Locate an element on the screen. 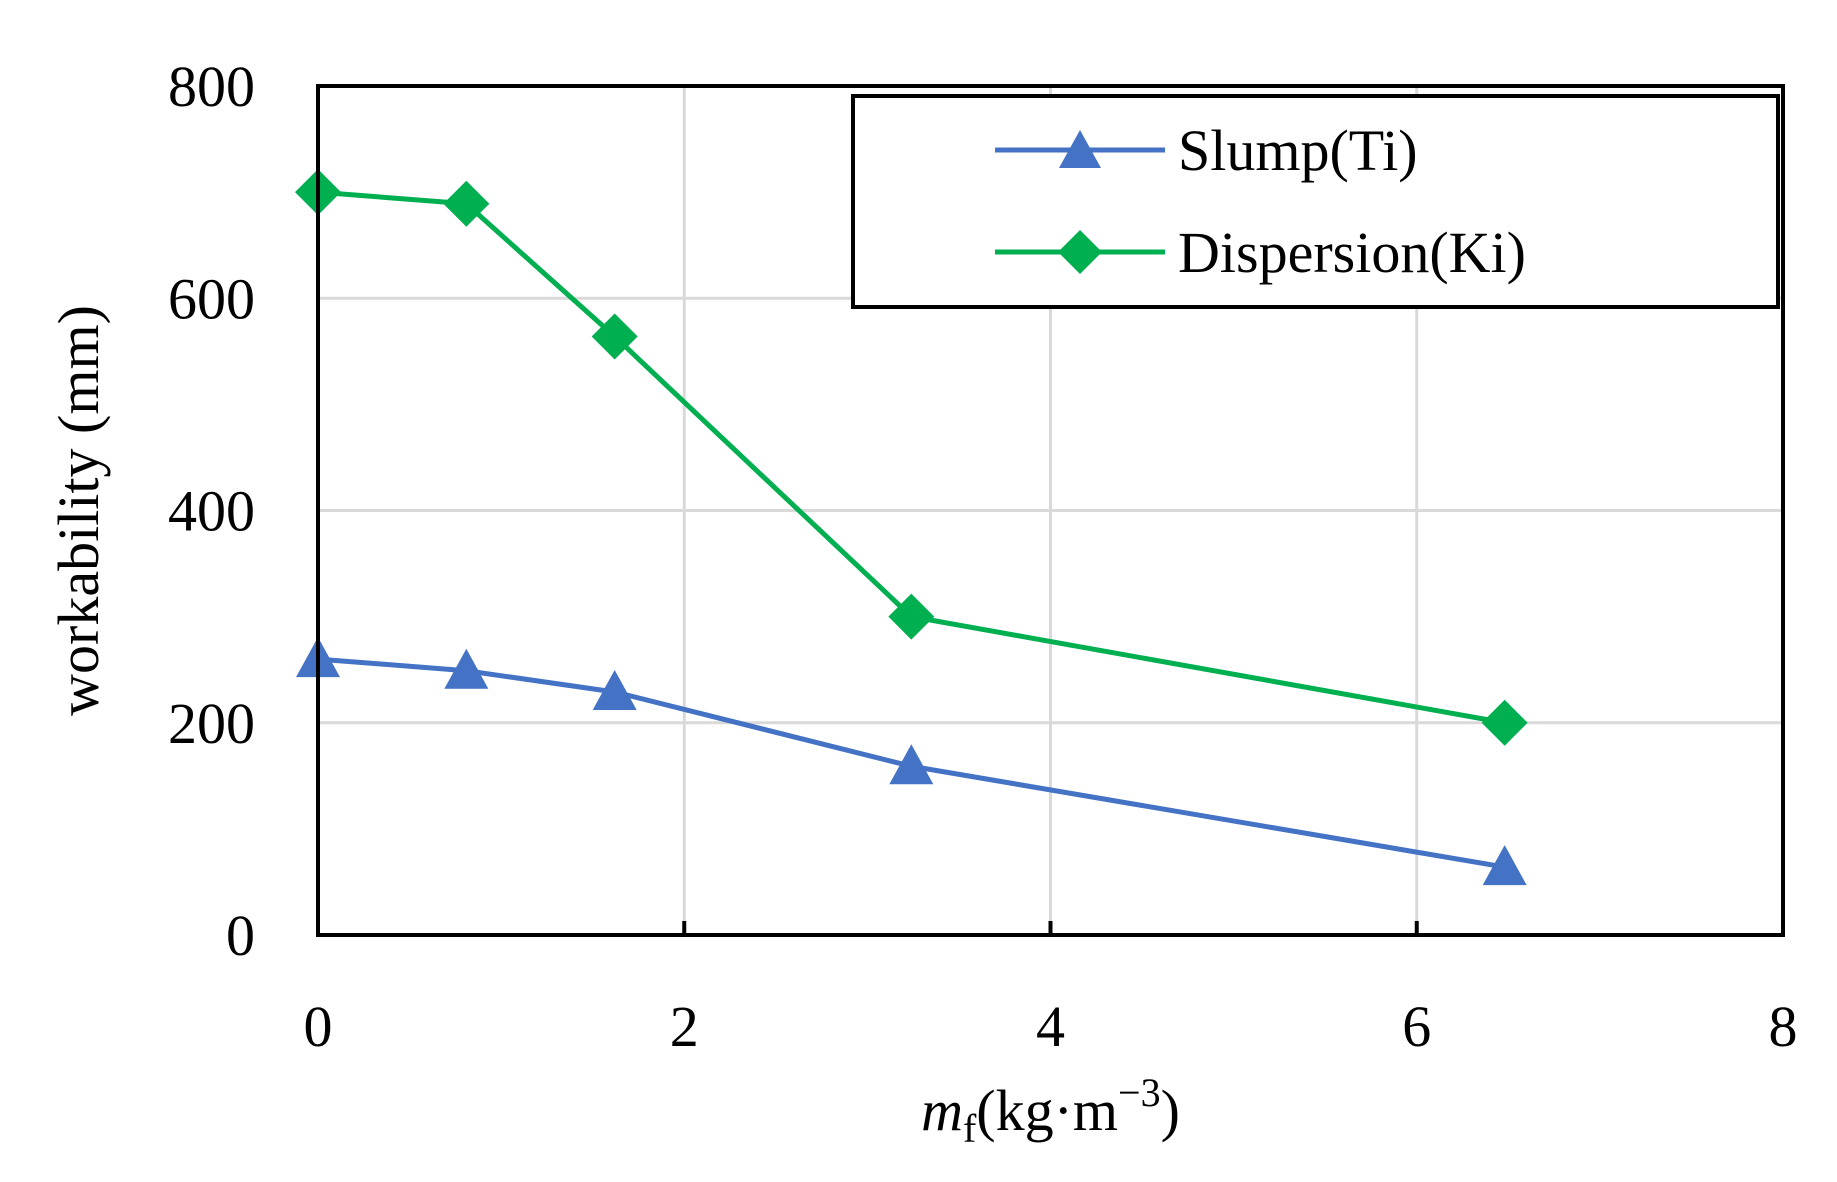 The image size is (1837, 1182). y-tick-label: 0 is located at coordinates (240, 935).